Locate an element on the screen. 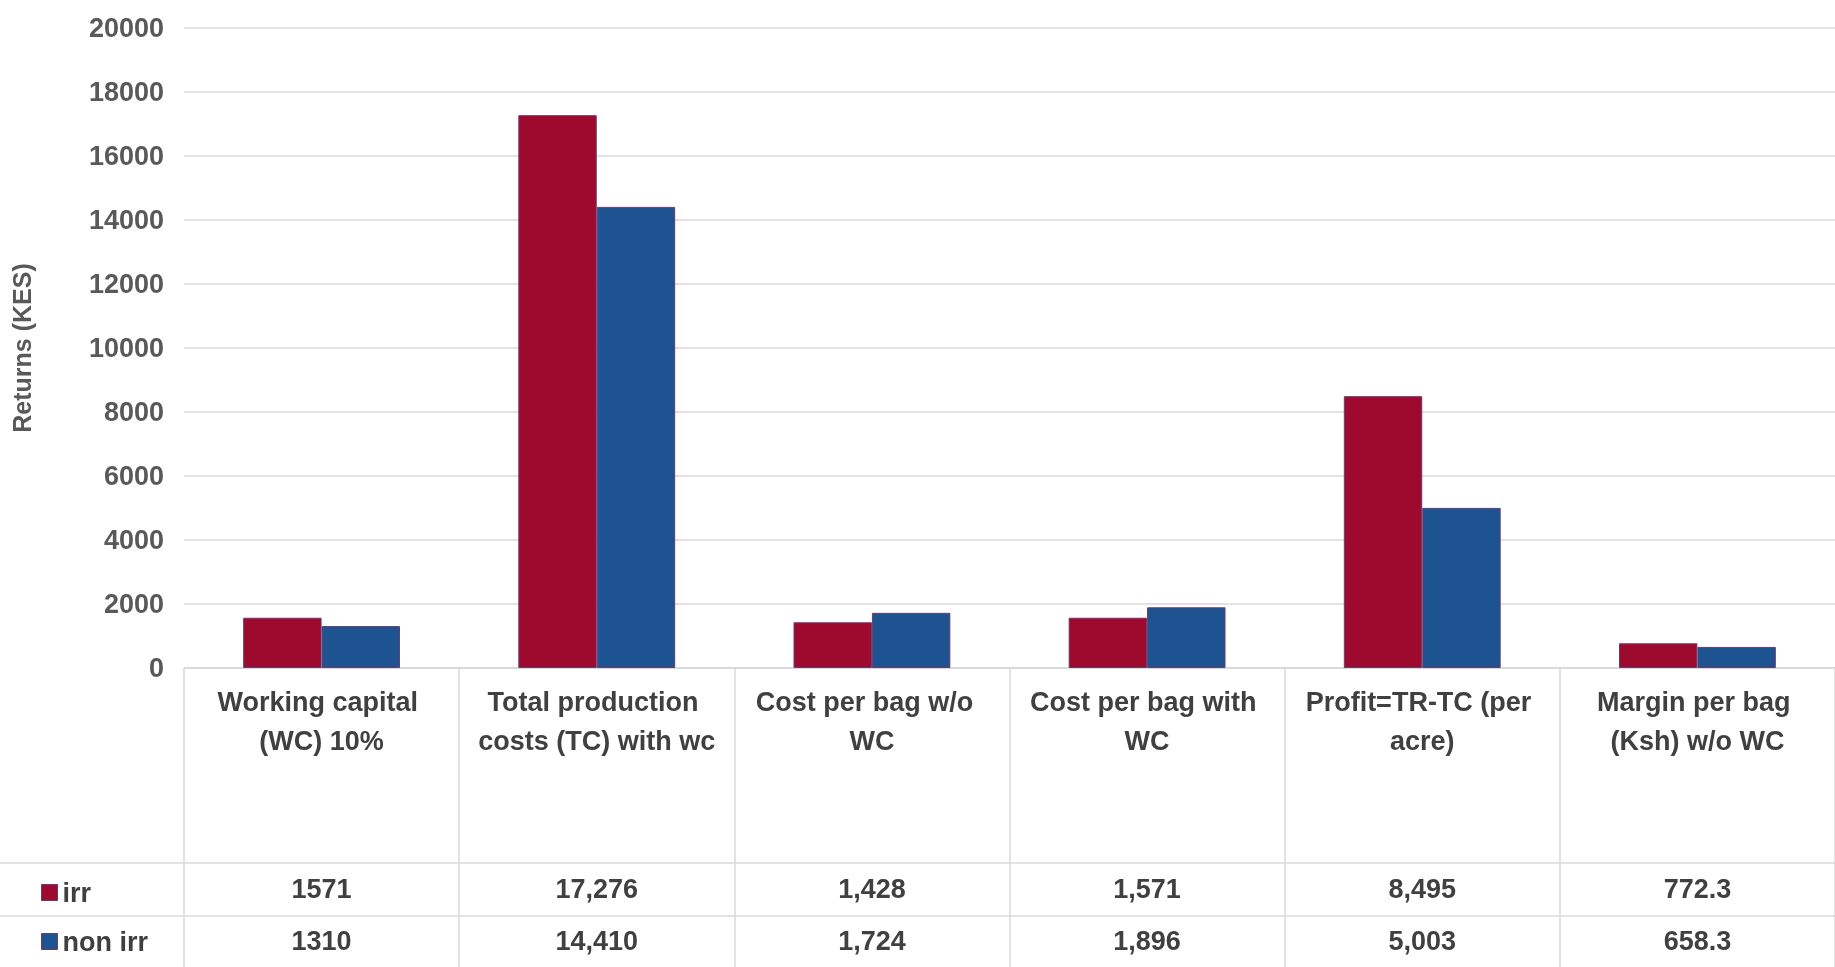 The height and width of the screenshot is (967, 1835). data-label: 658.3 is located at coordinates (1697, 941).